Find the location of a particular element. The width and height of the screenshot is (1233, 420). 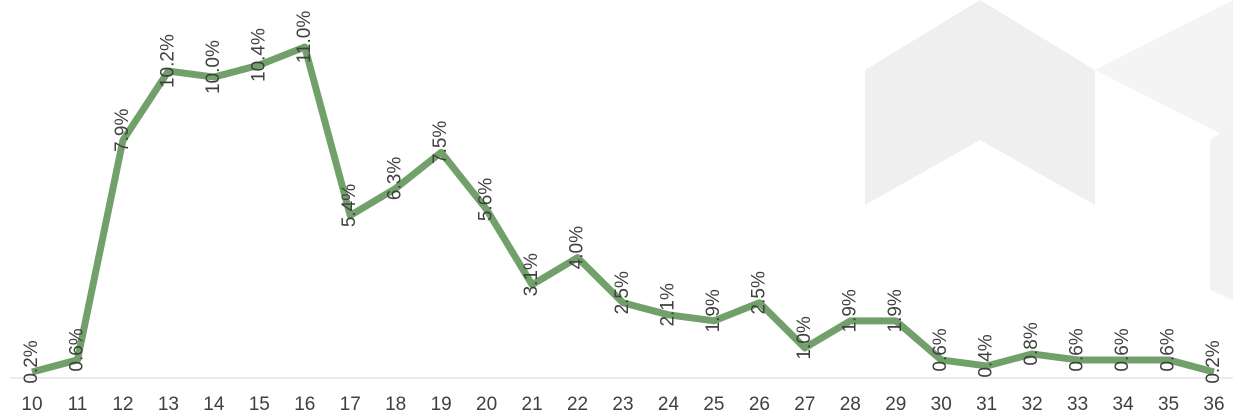

x-tick-label: 34 is located at coordinates (1124, 404).